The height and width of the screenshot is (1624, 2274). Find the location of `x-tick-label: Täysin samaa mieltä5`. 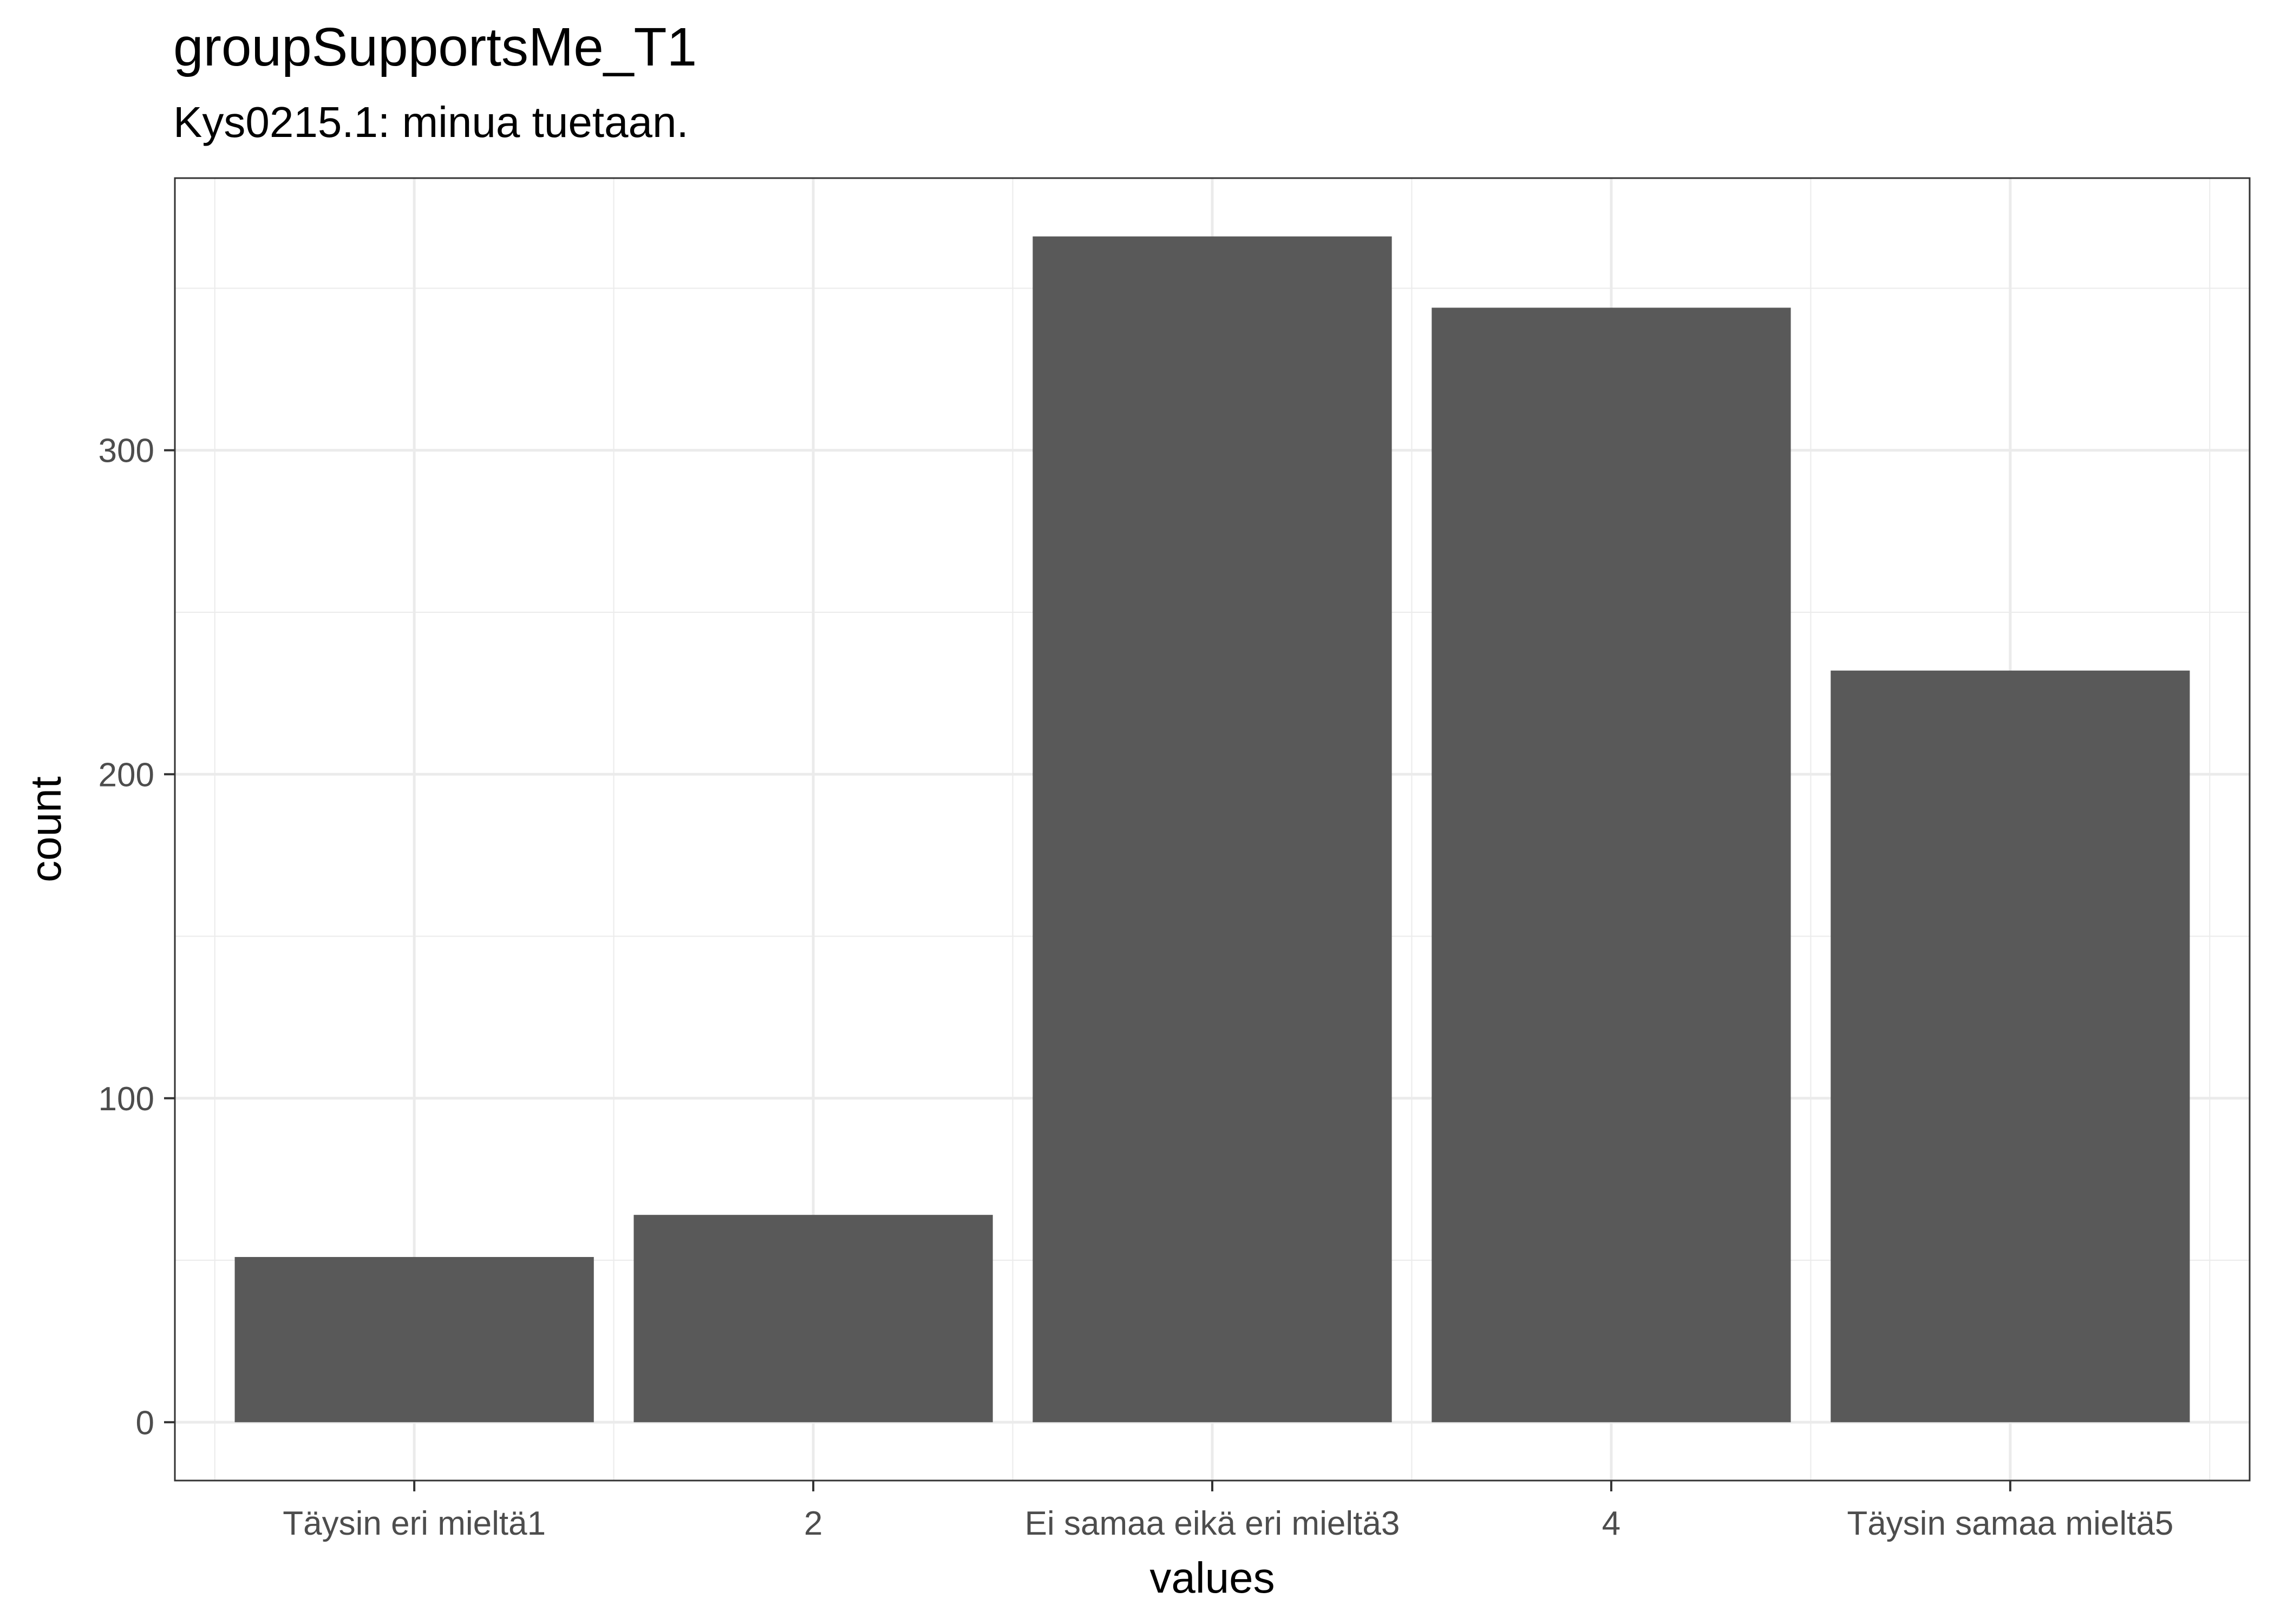

x-tick-label: Täysin samaa mieltä5 is located at coordinates (2010, 1523).